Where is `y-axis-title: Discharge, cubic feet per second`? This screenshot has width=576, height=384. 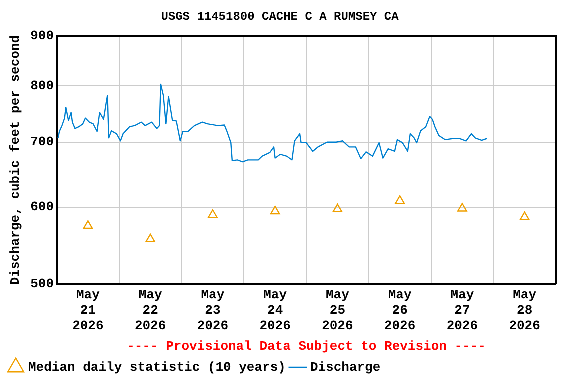
y-axis-title: Discharge, cubic feet per second is located at coordinates (16, 160).